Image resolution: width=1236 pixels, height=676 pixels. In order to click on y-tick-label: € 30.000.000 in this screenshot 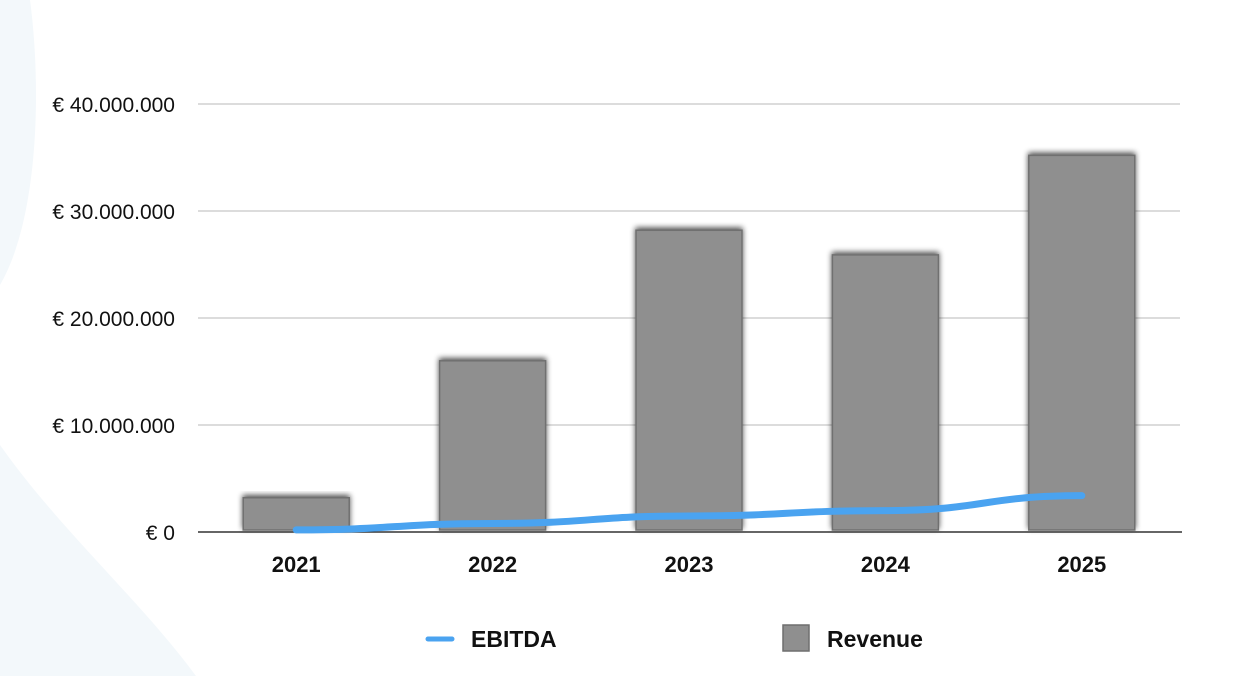, I will do `click(113, 212)`.